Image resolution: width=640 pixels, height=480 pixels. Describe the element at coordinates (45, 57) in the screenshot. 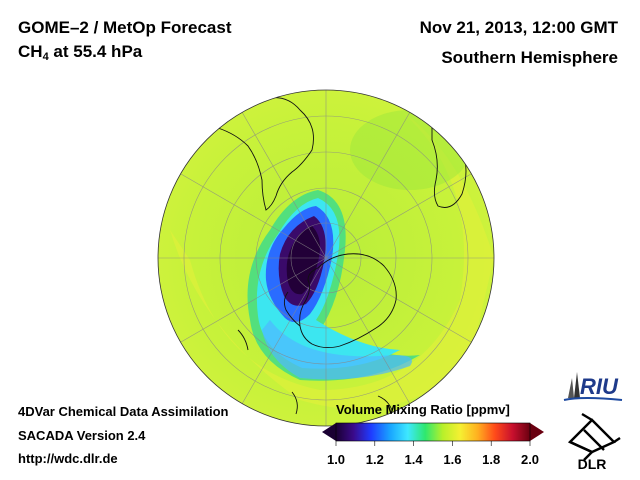

I see `species-subscript: 4` at that location.